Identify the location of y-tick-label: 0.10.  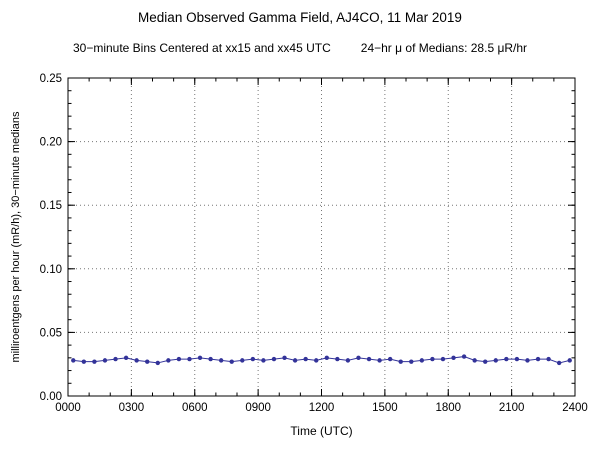
(51, 270).